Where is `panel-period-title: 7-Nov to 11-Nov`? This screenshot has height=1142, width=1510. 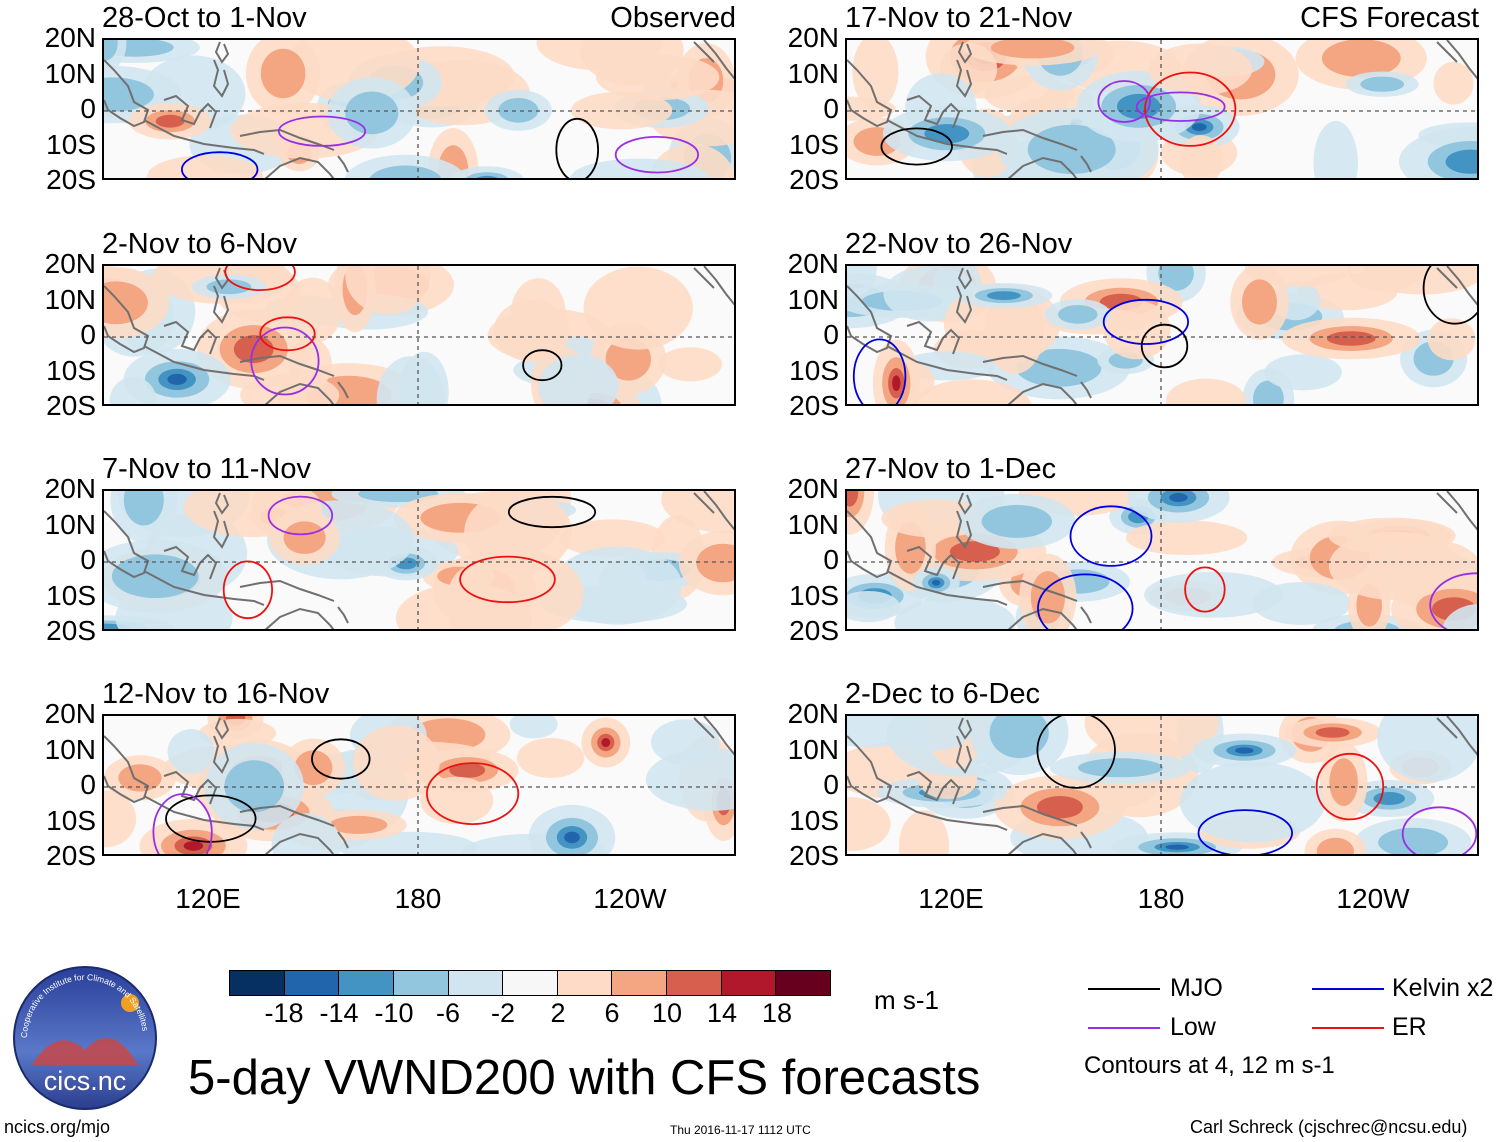
panel-period-title: 7-Nov to 11-Nov is located at coordinates (206, 469).